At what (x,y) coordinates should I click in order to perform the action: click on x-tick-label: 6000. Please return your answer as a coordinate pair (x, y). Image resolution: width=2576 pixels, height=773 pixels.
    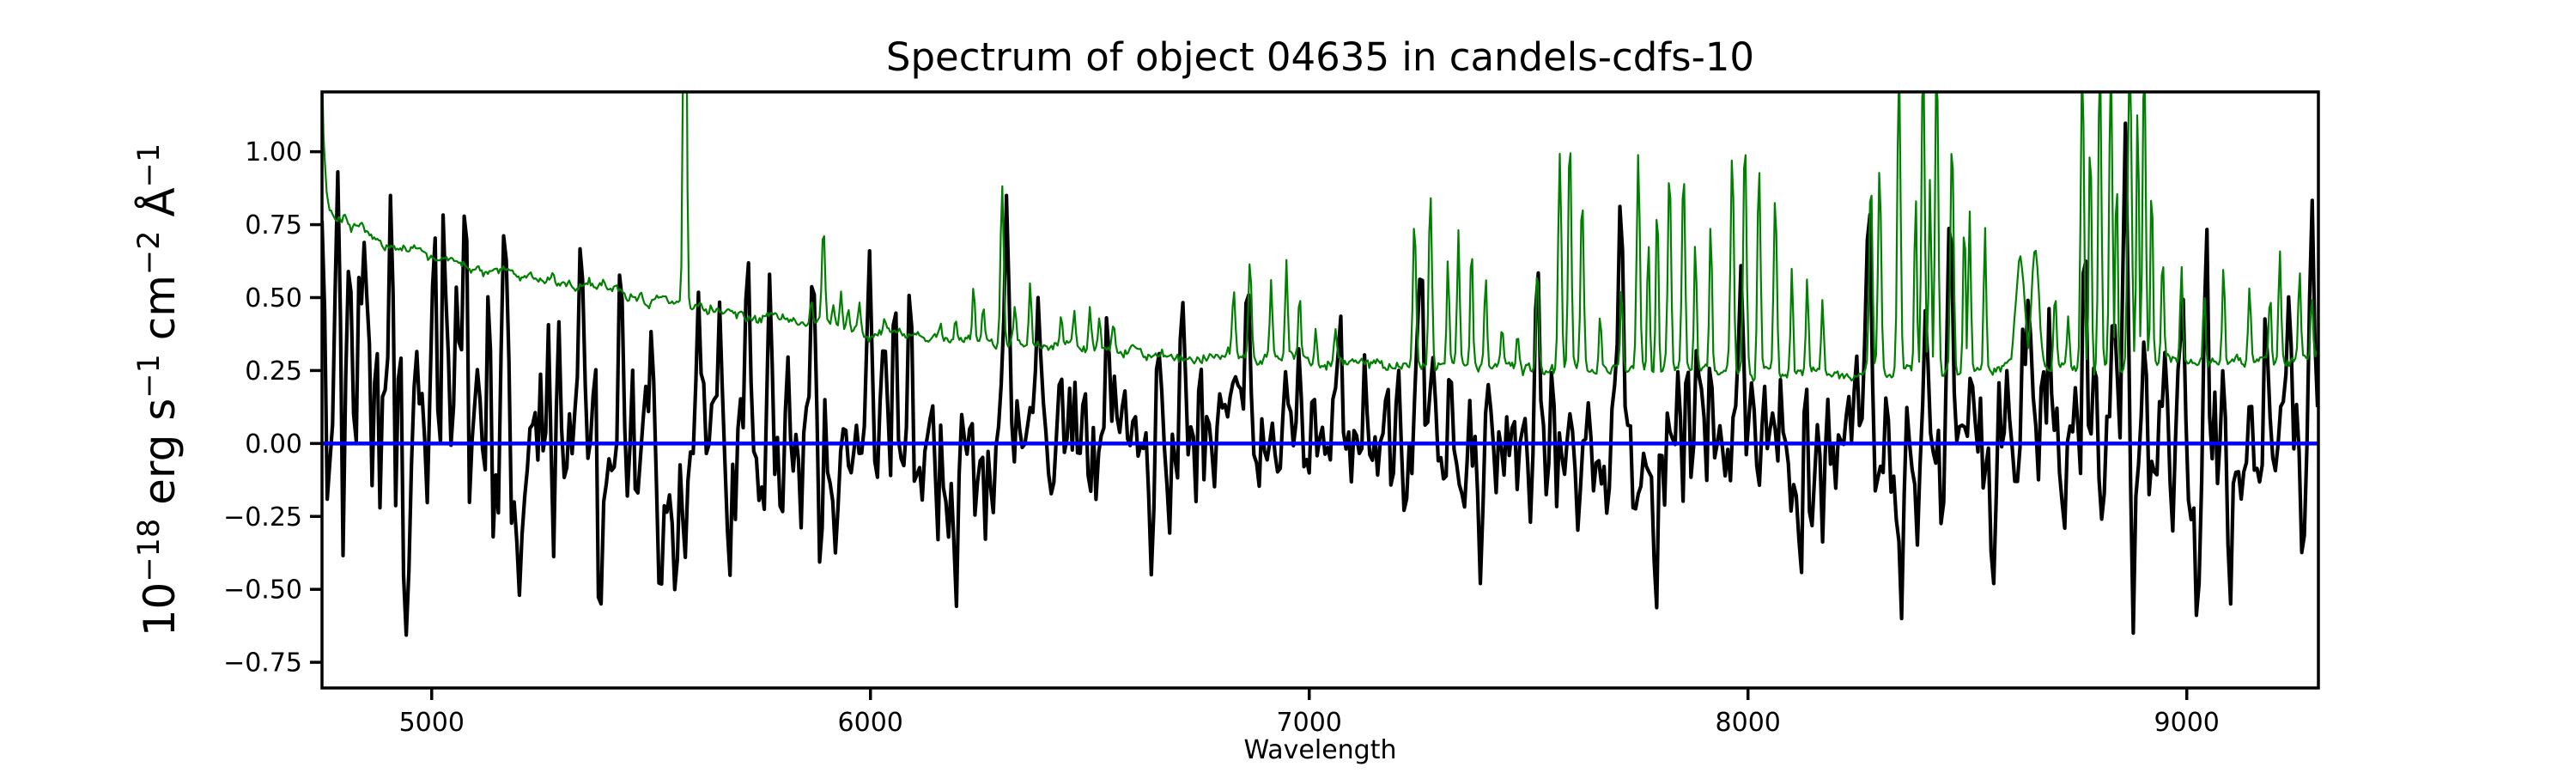
    Looking at the image, I should click on (870, 723).